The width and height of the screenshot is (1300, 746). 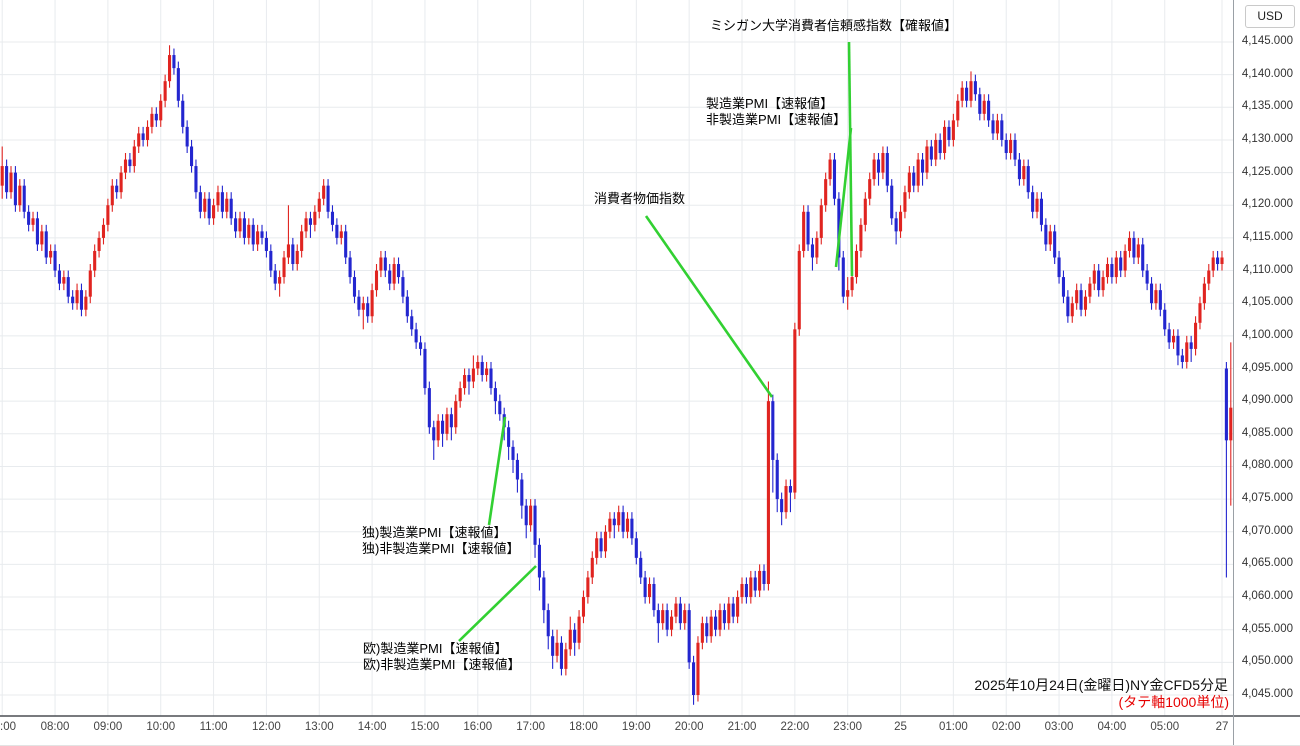 What do you see at coordinates (1267, 432) in the screenshot?
I see `price-tick-label: 4,085.000` at bounding box center [1267, 432].